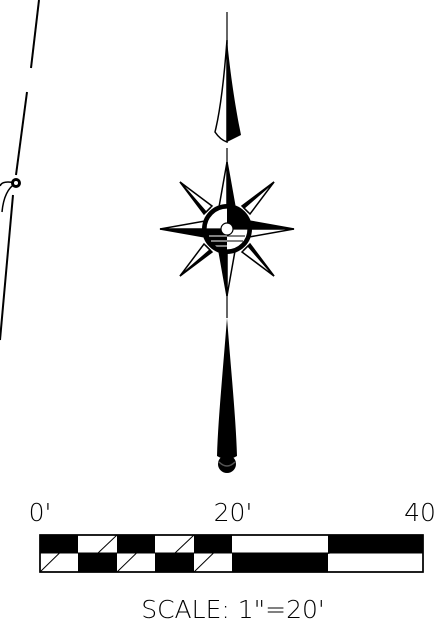  Describe the element at coordinates (16, 183) in the screenshot. I see `survey-point-icon` at that location.